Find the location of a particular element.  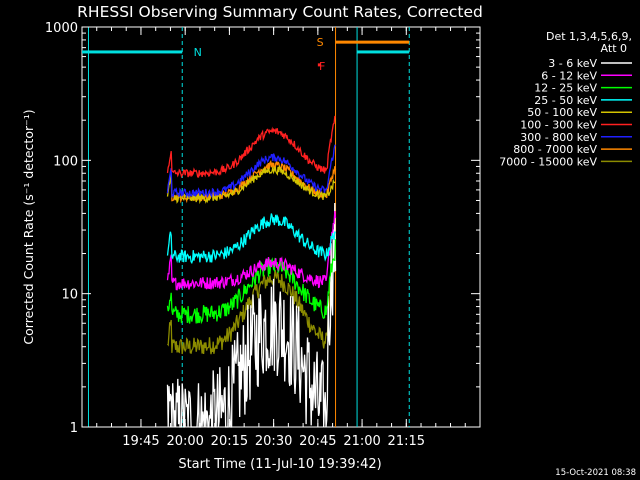

legend-header-line-1: Det 1,3,4,5,6,9, is located at coordinates (589, 36).